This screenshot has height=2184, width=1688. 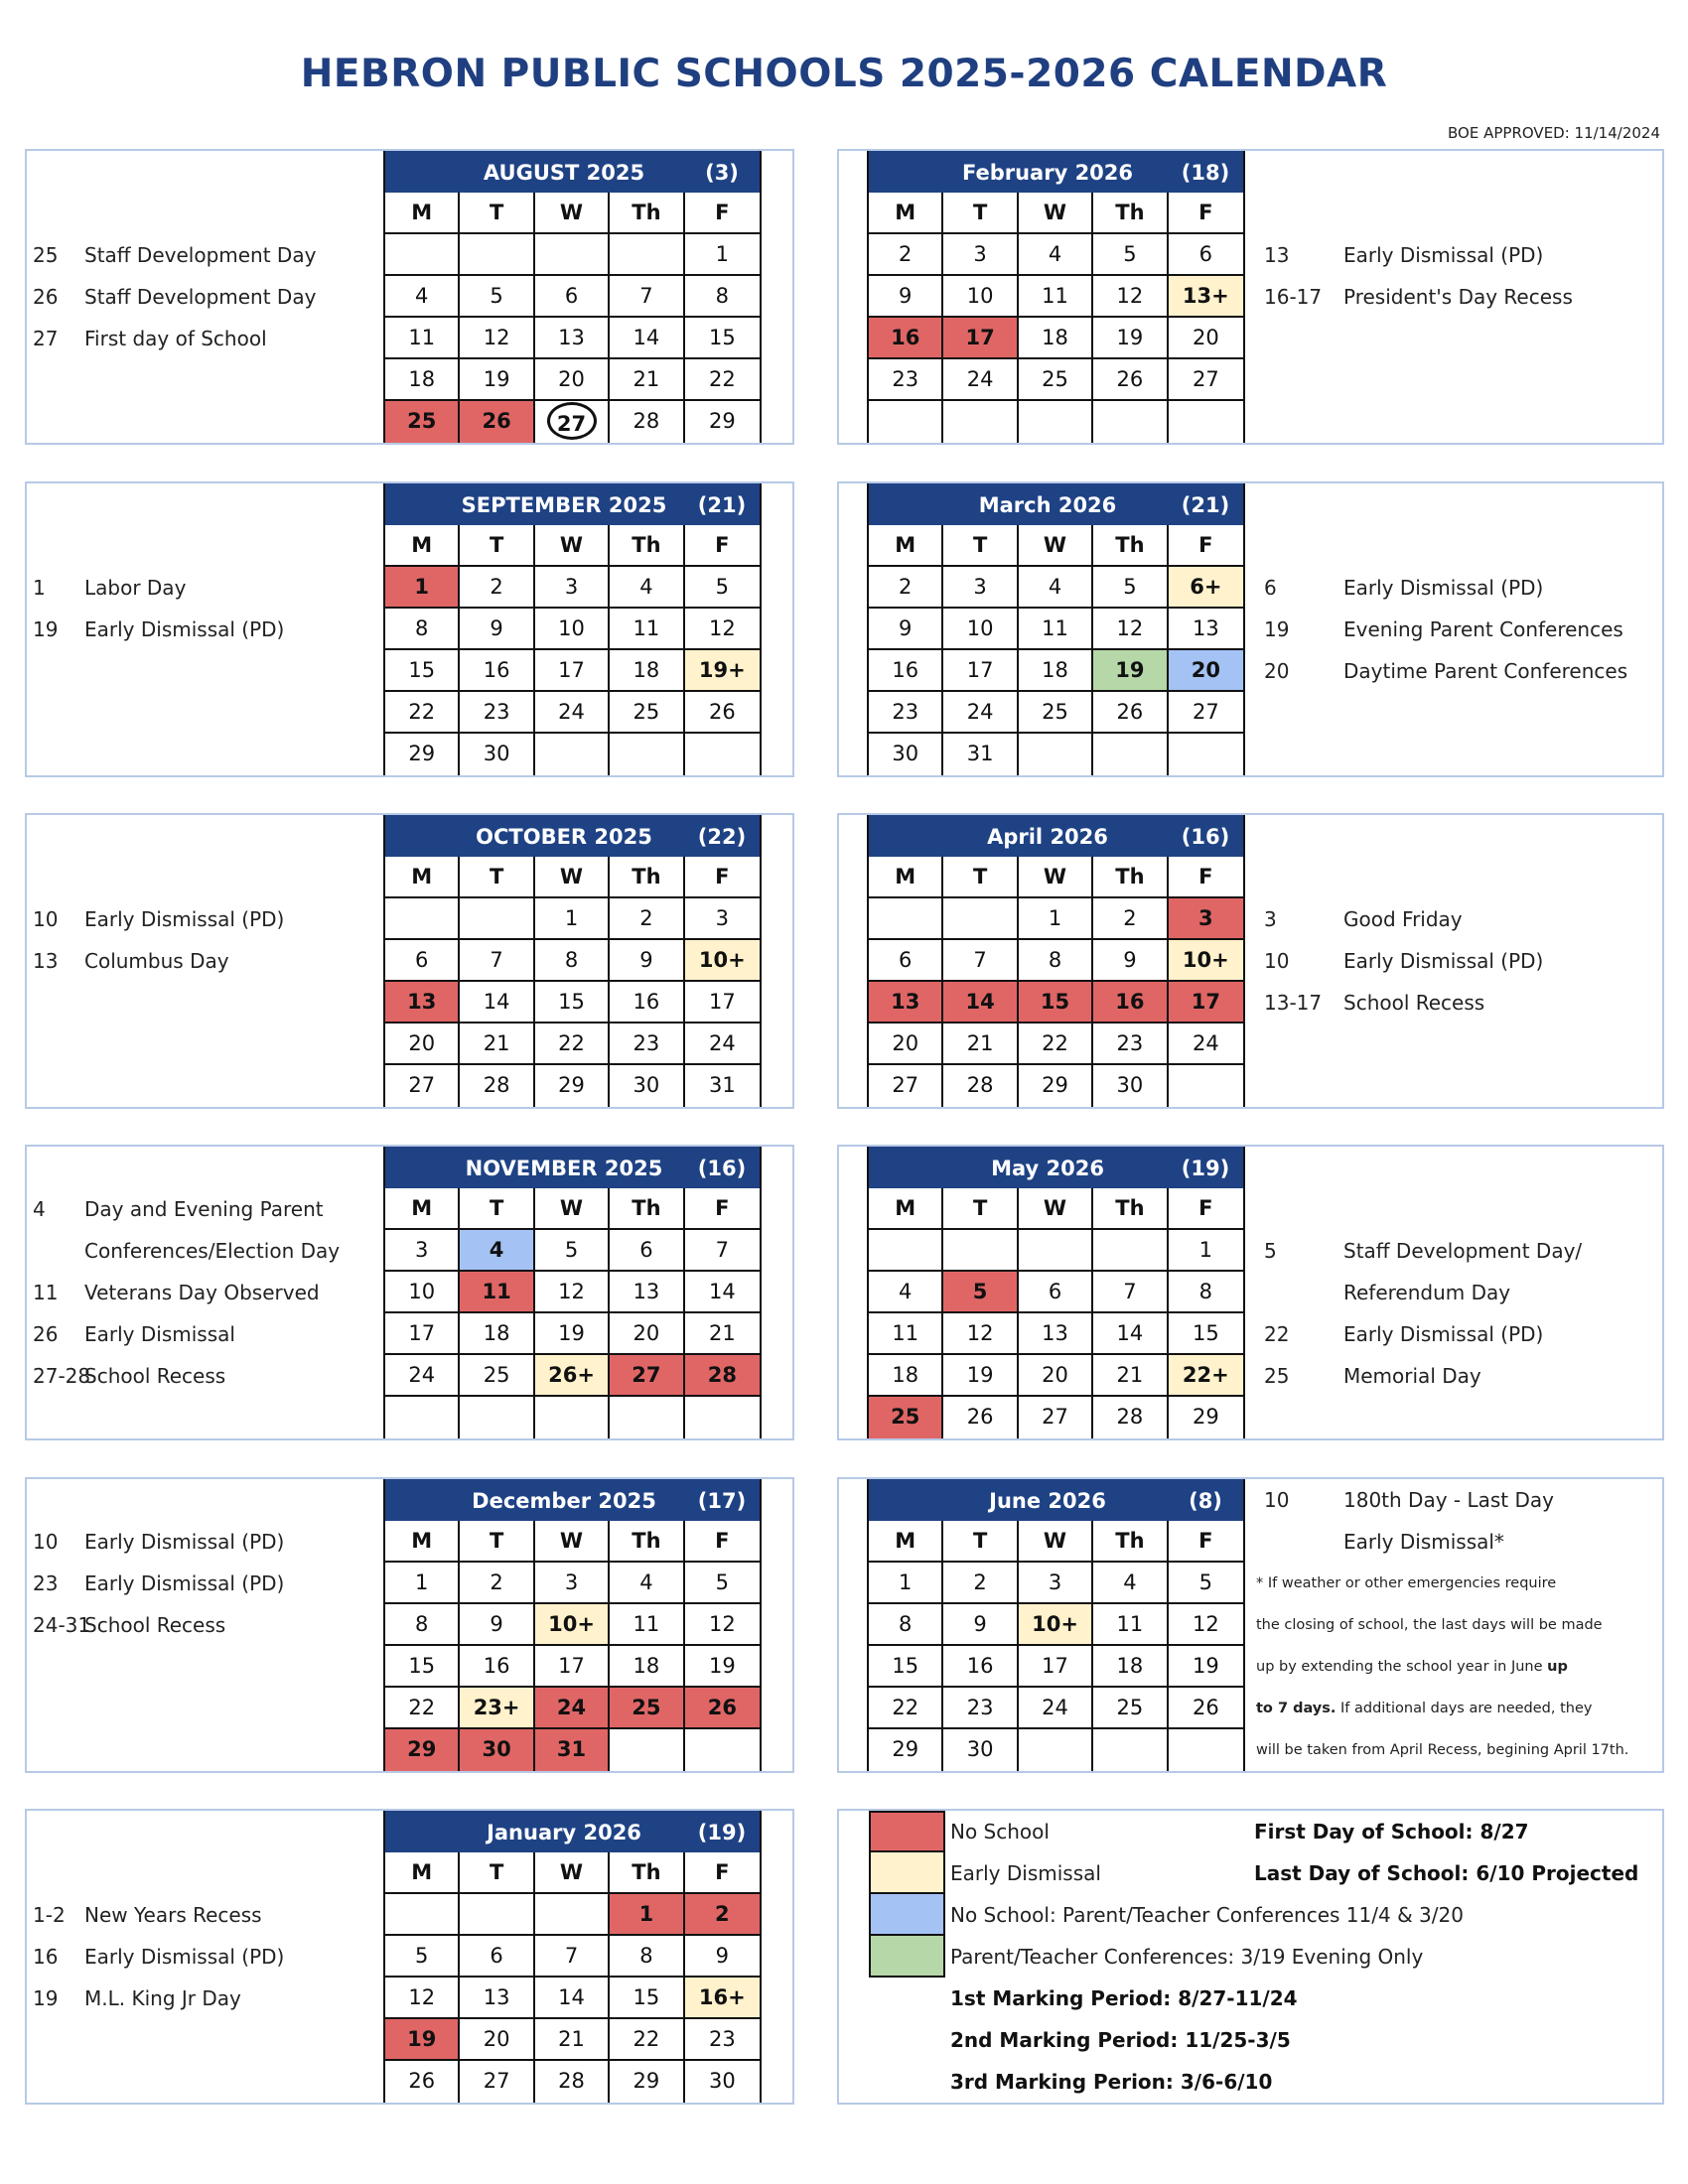 I want to click on day-number: 13, so click(x=1055, y=1333).